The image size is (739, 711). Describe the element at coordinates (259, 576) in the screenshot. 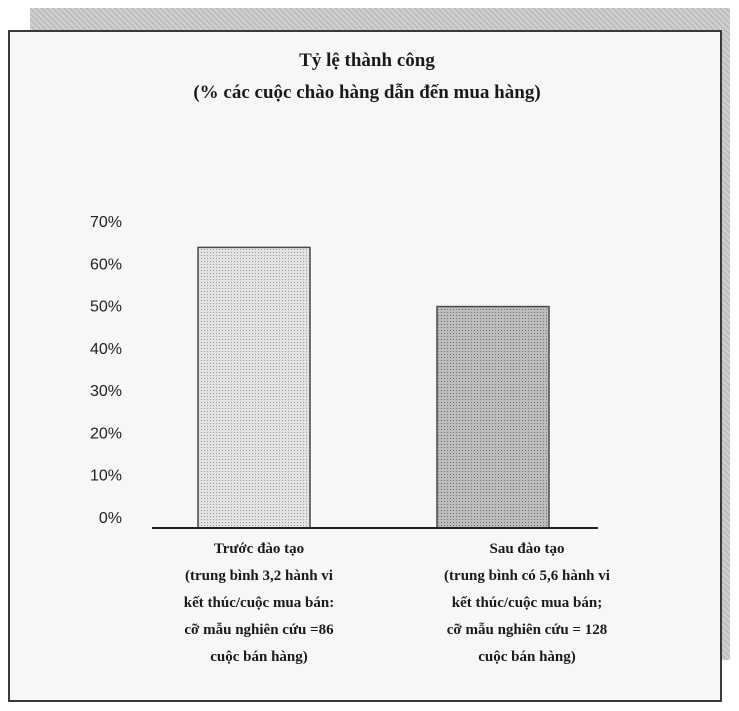

I see `category-label-line: (trung bình 3,2 hành vi` at that location.